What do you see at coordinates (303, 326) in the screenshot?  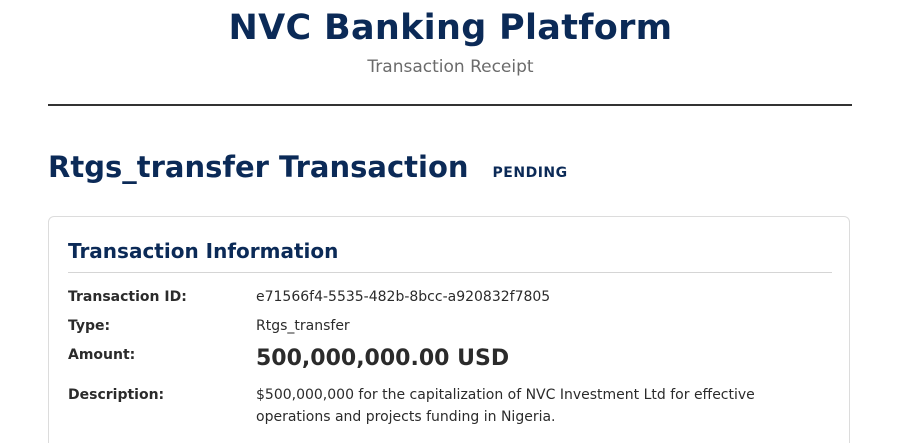 I see `type-value: Rtgs_transfer` at bounding box center [303, 326].